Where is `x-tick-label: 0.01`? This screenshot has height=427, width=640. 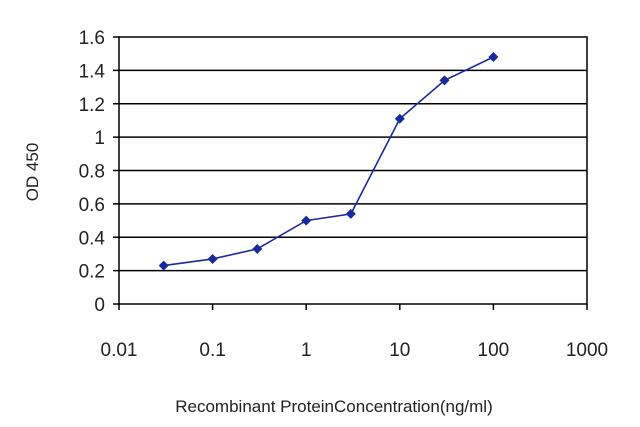
x-tick-label: 0.01 is located at coordinates (119, 350).